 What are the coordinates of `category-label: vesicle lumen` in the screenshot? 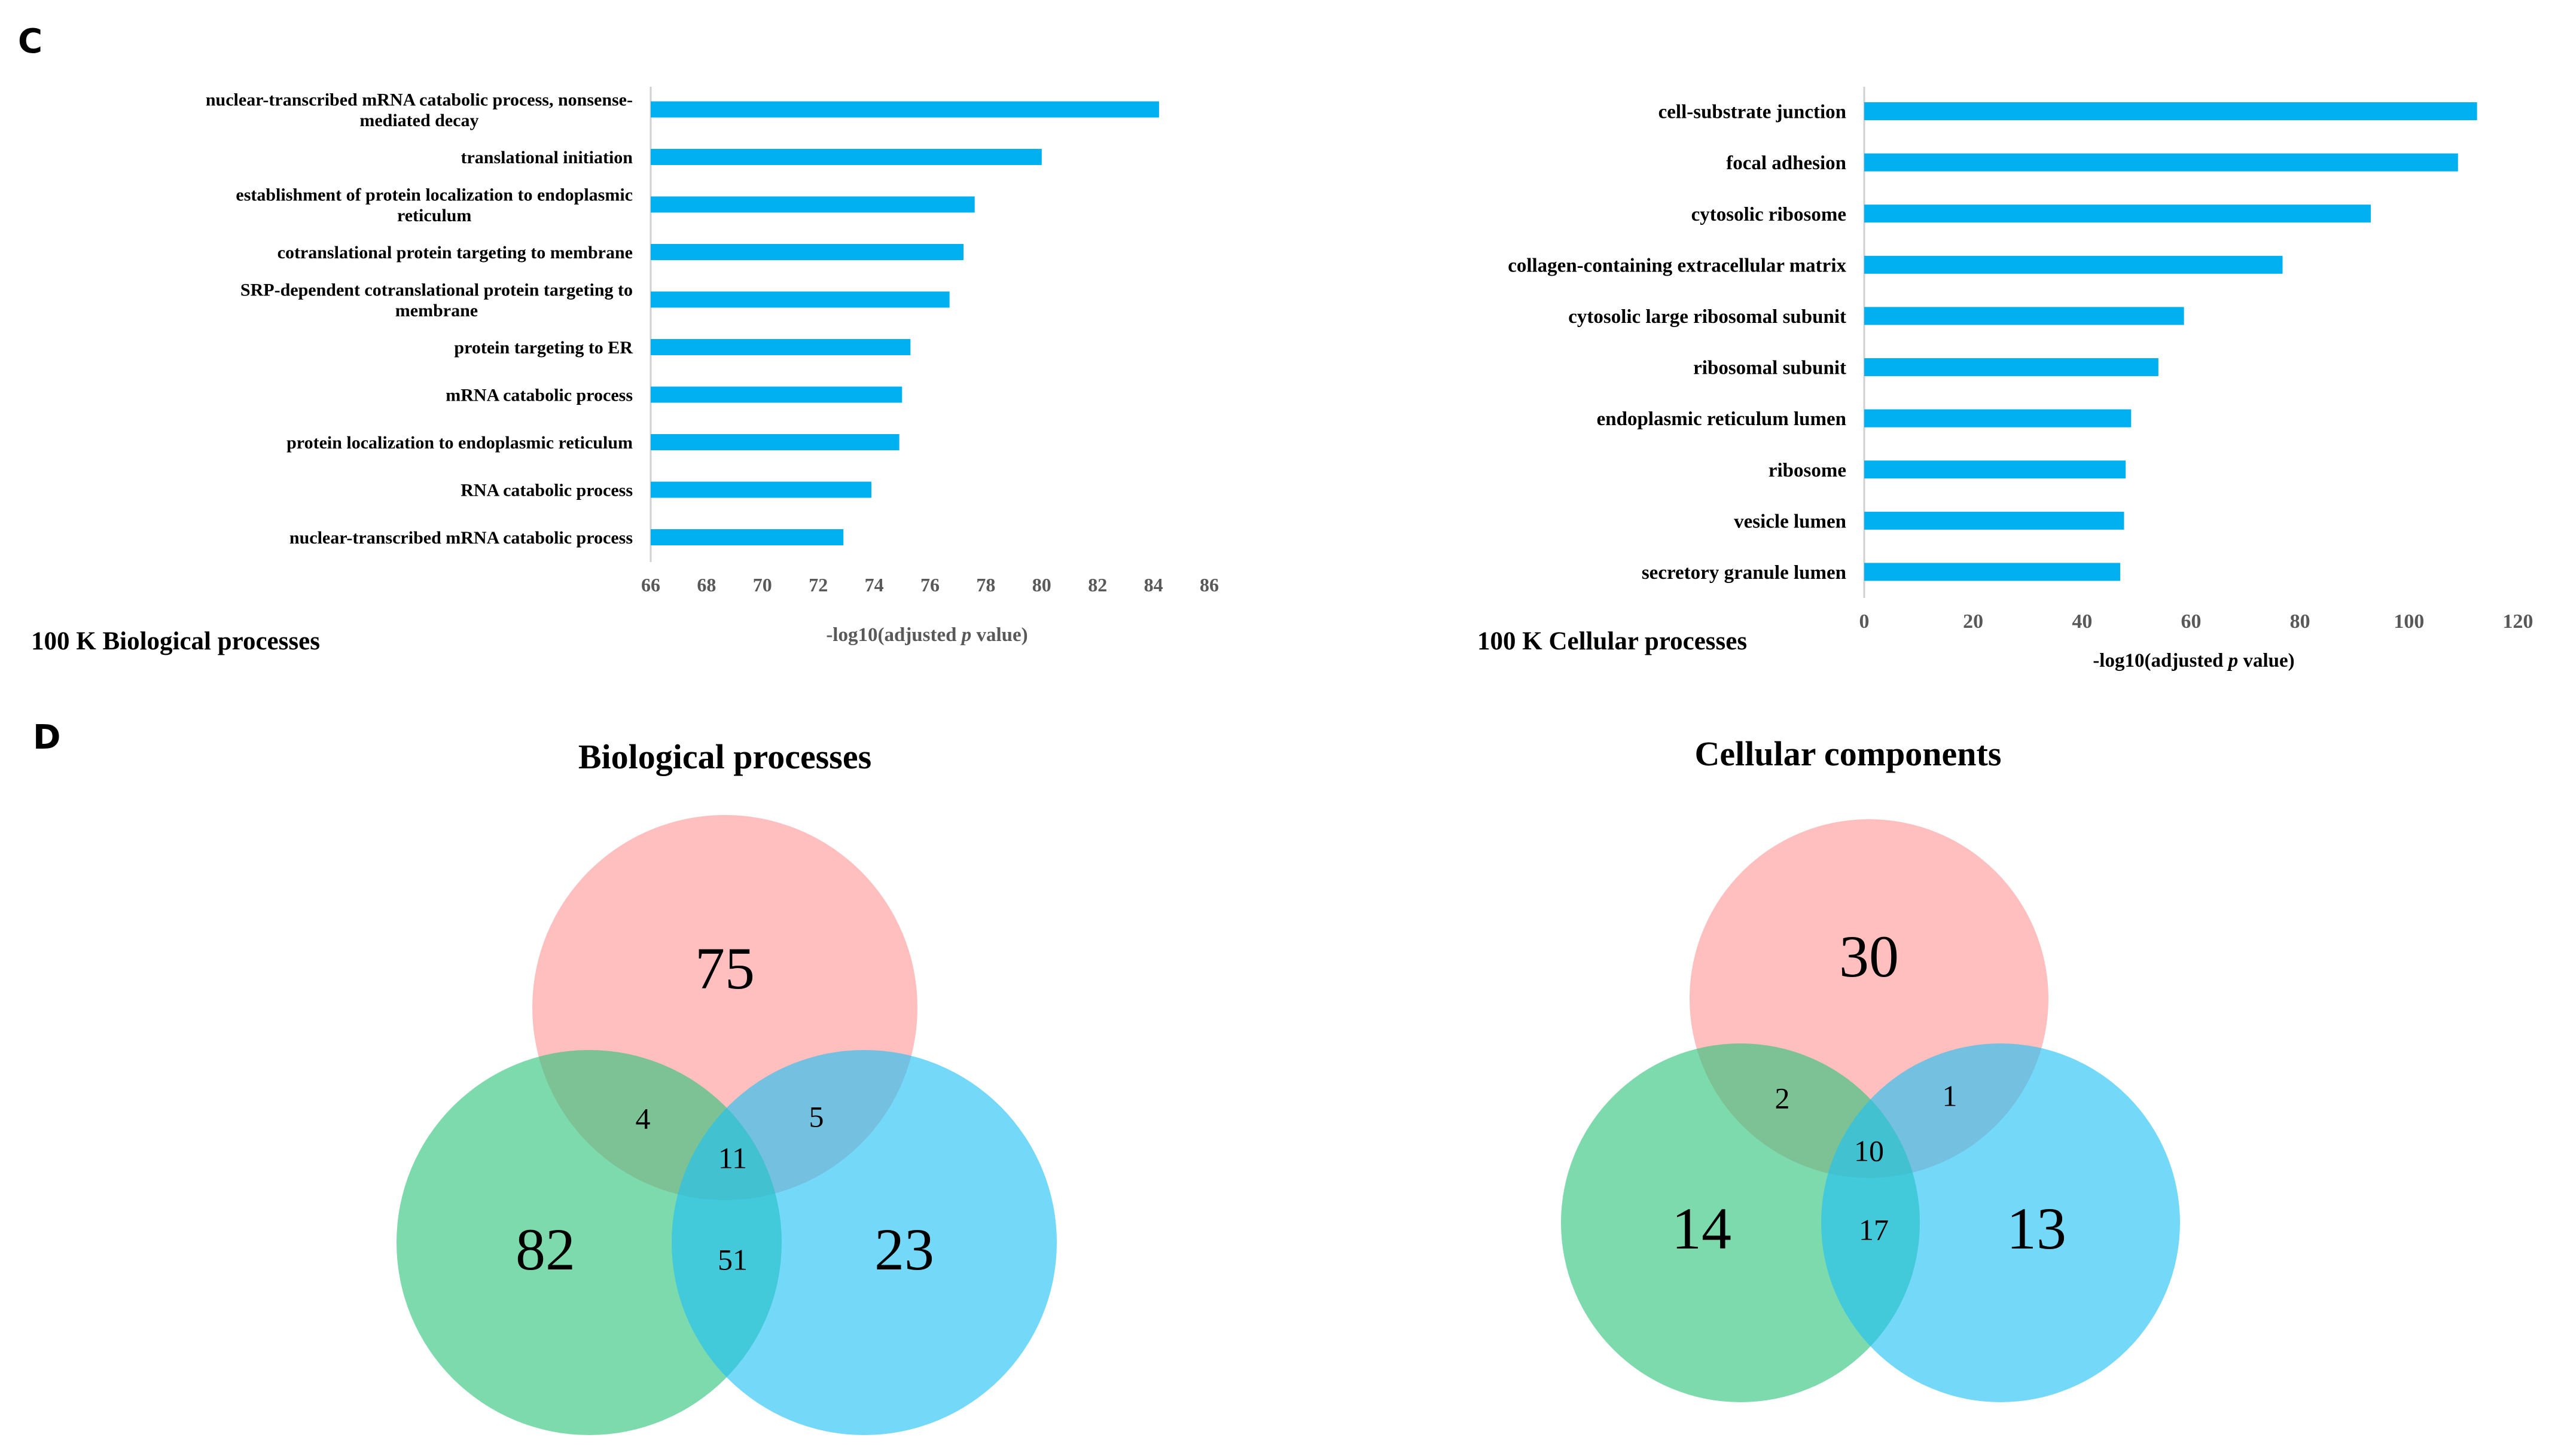 It's located at (1790, 521).